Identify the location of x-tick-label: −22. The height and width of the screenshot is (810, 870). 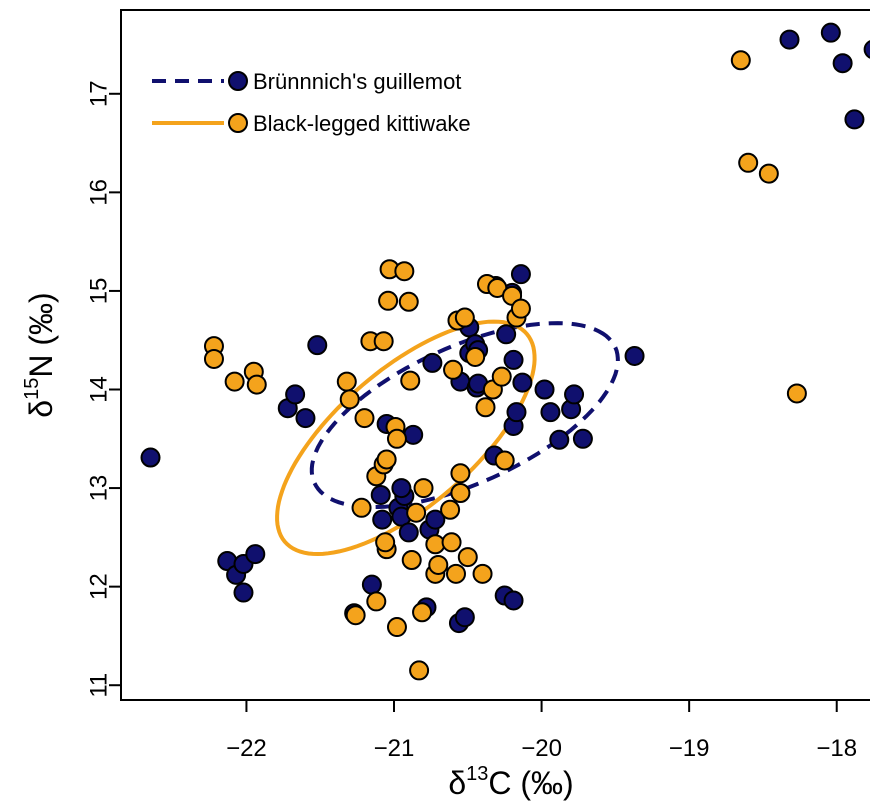
(246, 748).